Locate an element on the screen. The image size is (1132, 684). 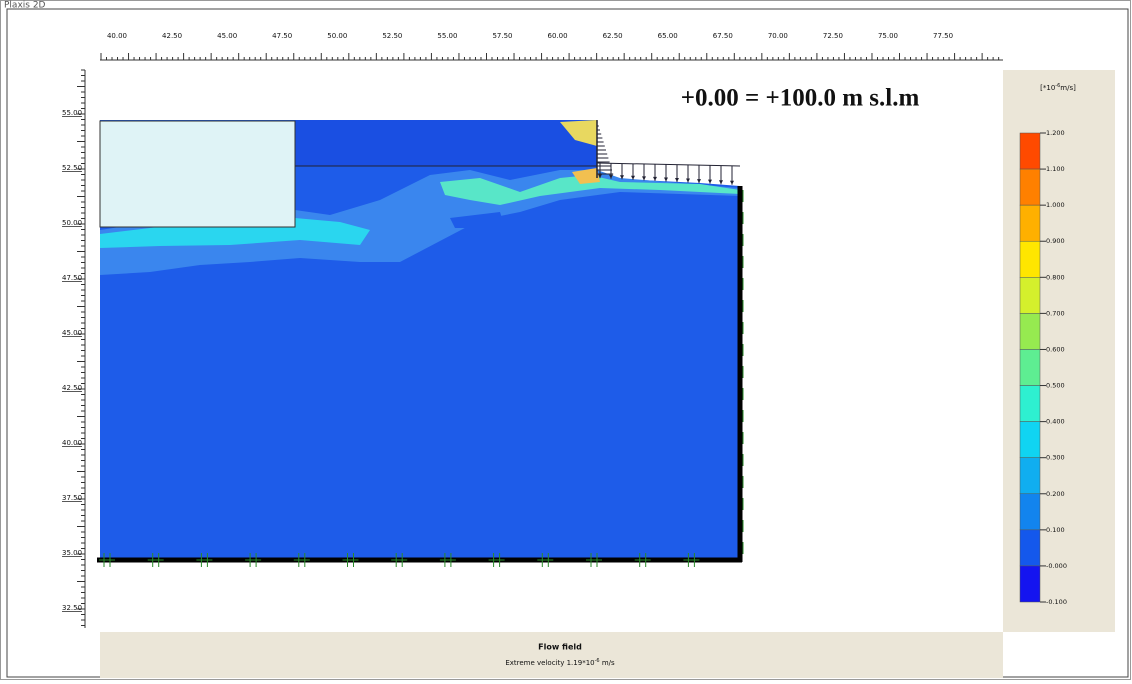
legend-unit: [*10-6m/s] is located at coordinates (1058, 88).